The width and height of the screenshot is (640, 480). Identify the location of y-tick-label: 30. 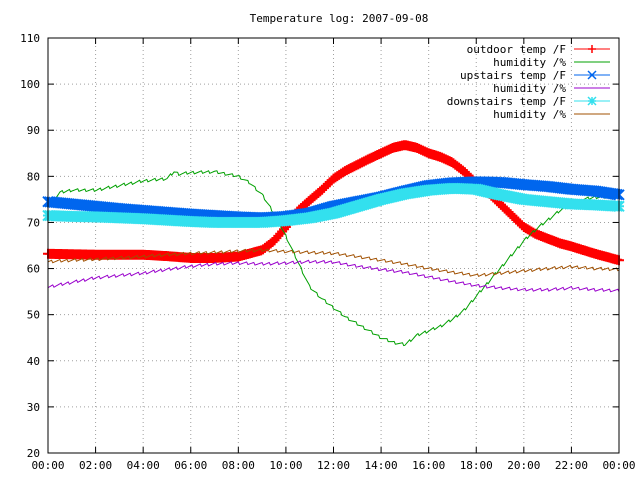
(33, 407).